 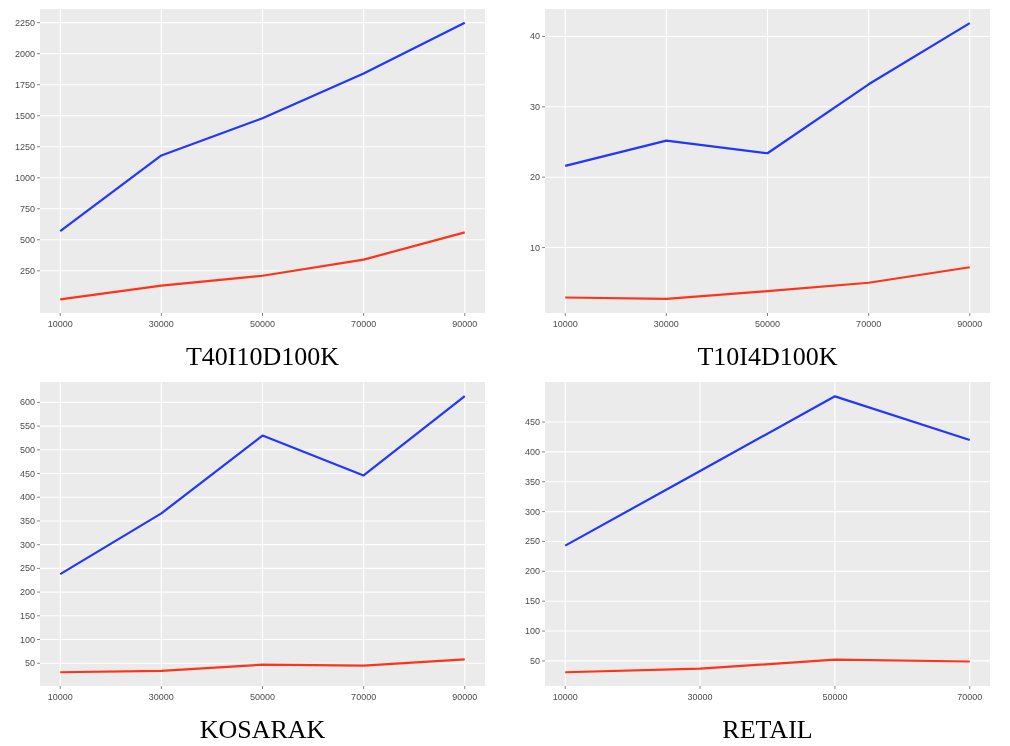 What do you see at coordinates (27, 208) in the screenshot?
I see `y-tick-label: 750` at bounding box center [27, 208].